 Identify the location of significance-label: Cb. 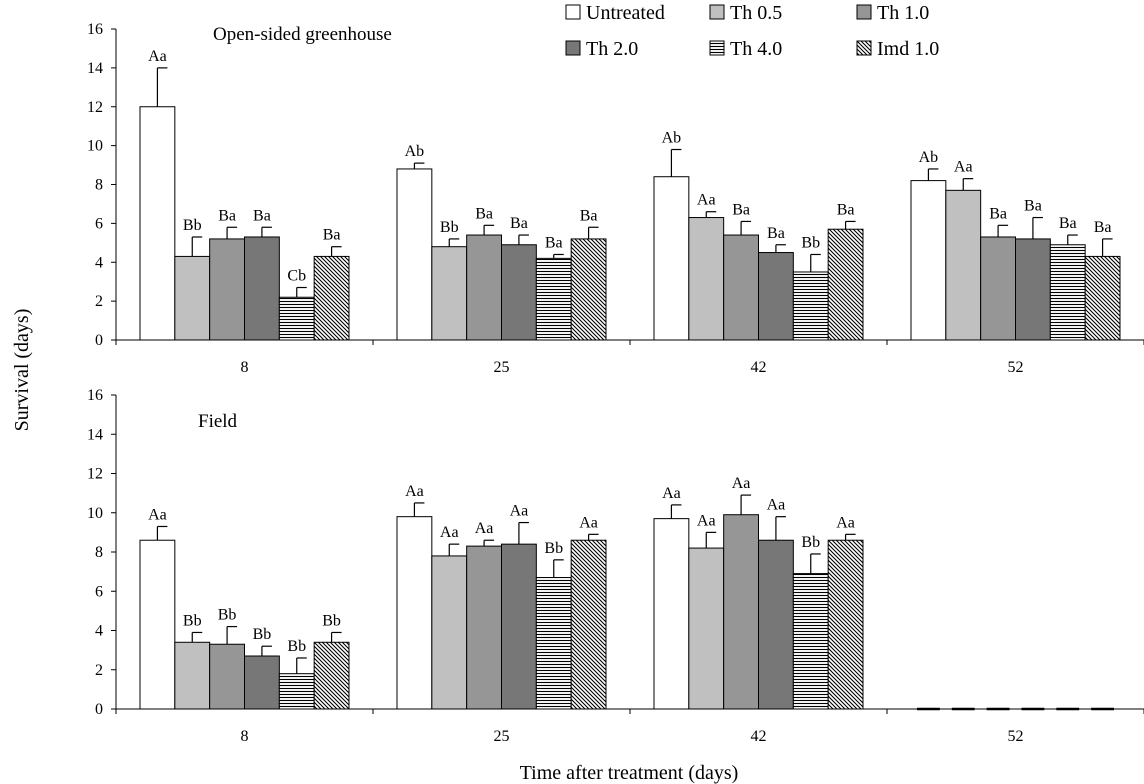
(296, 276).